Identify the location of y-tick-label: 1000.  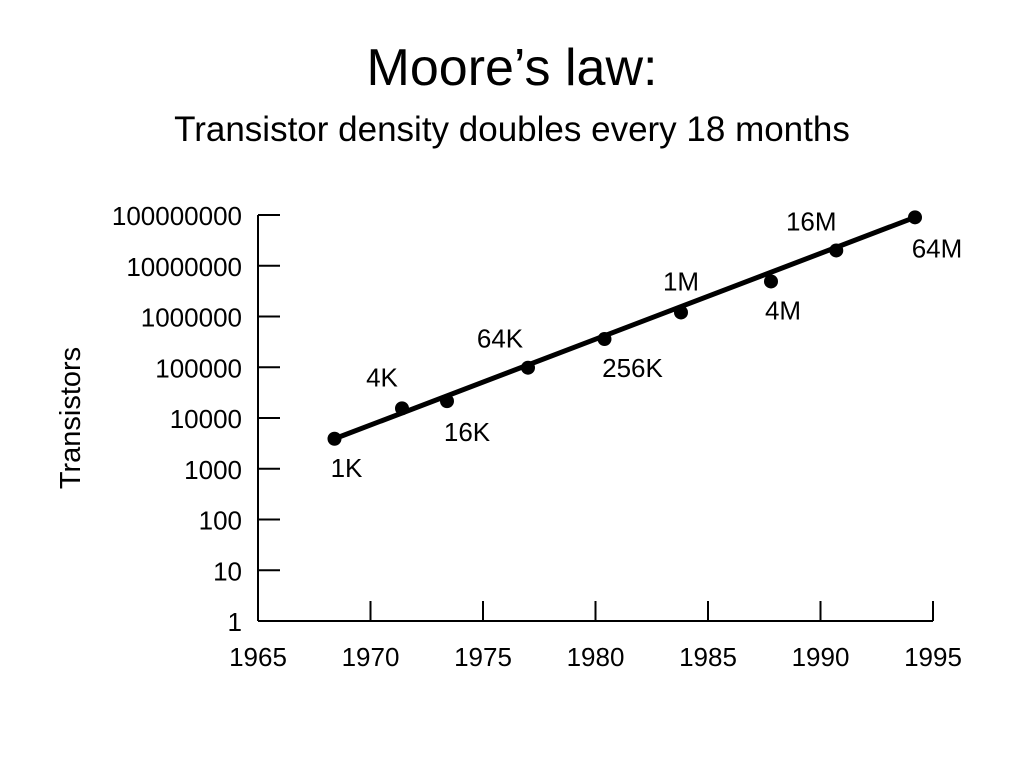
(213, 470).